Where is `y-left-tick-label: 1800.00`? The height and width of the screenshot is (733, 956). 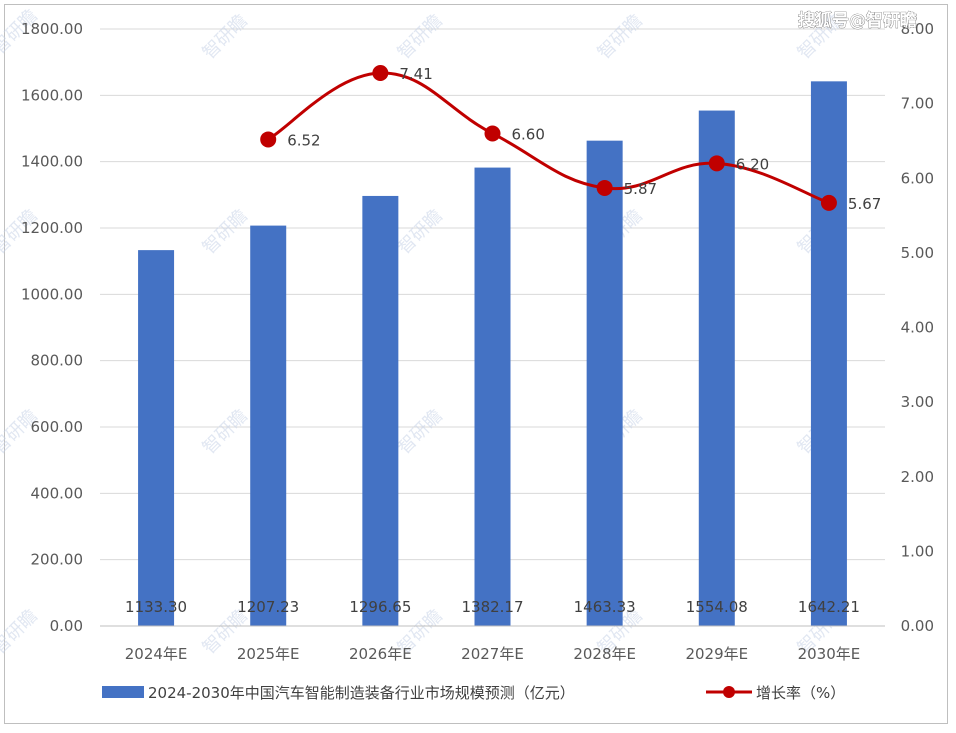
y-left-tick-label: 1800.00 is located at coordinates (52, 29).